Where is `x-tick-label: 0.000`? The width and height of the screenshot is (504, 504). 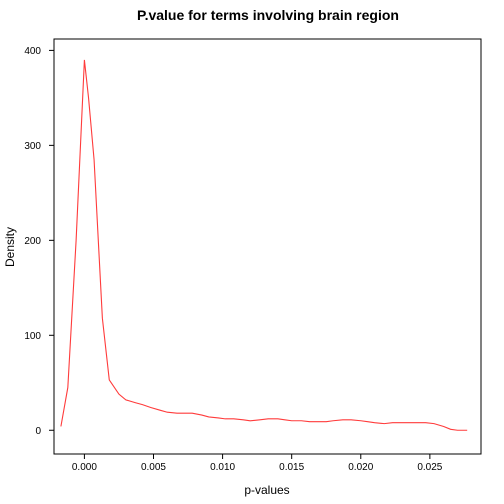
x-tick-label: 0.000 is located at coordinates (84, 467).